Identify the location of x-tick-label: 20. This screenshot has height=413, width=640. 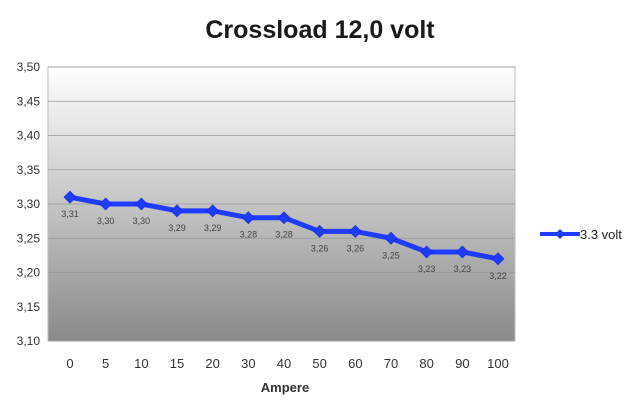
(212, 363).